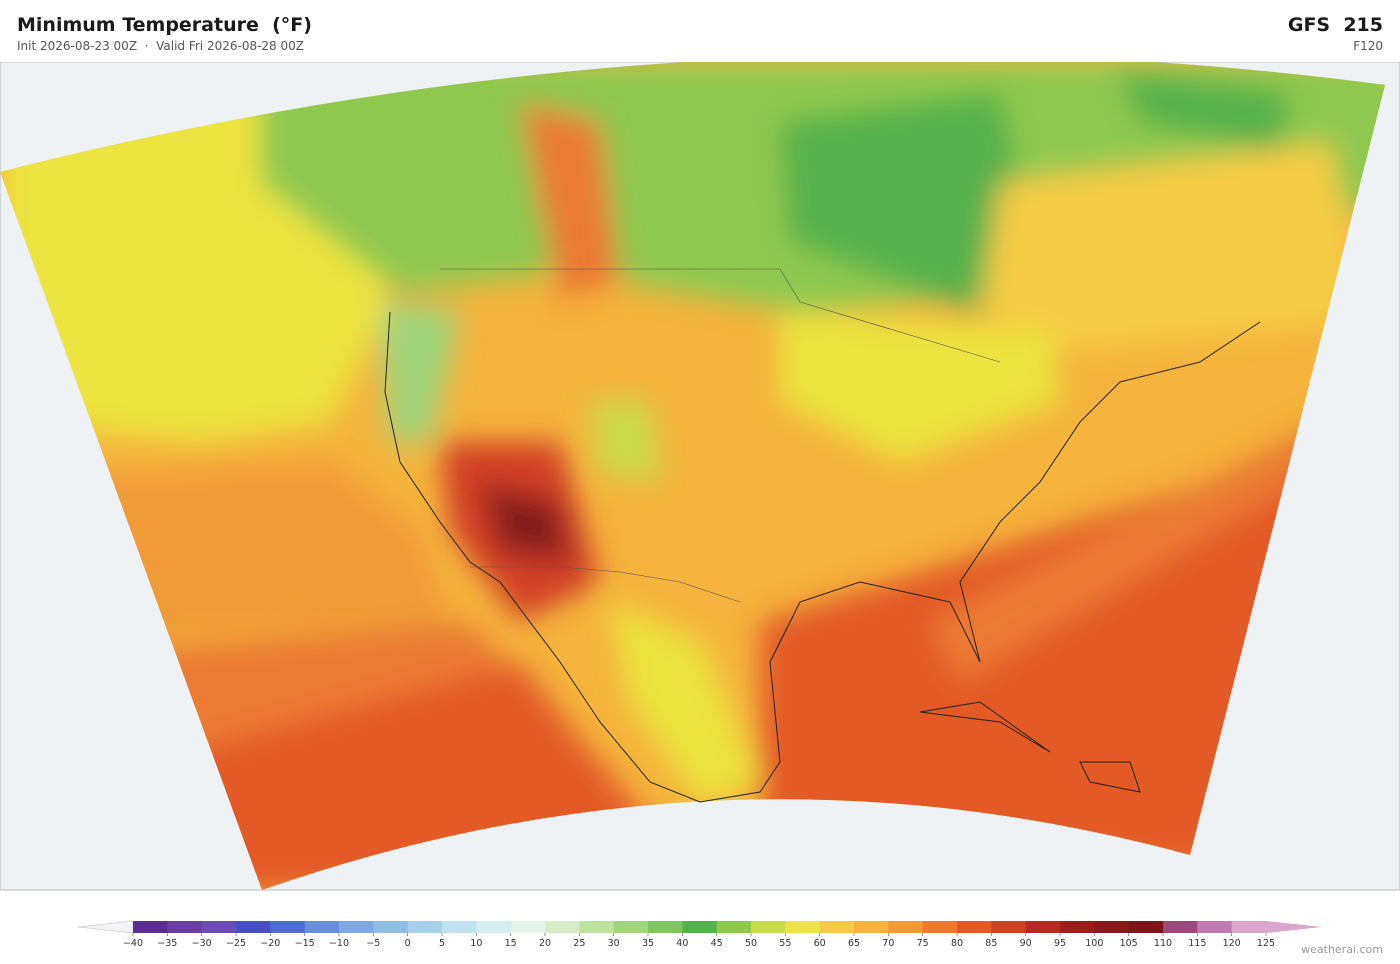 The height and width of the screenshot is (964, 1400). I want to click on colorbar-tick-label: 10, so click(476, 943).